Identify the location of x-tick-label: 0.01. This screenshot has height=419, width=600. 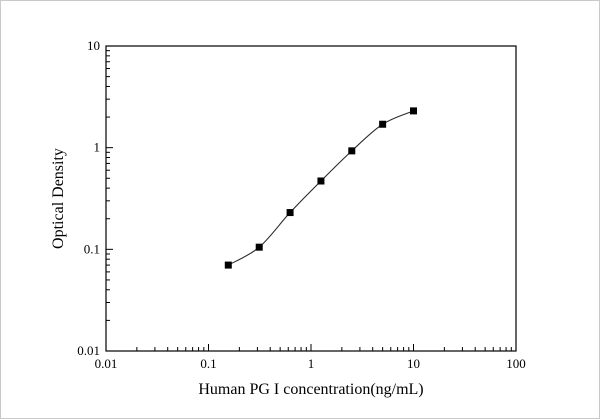
(106, 363).